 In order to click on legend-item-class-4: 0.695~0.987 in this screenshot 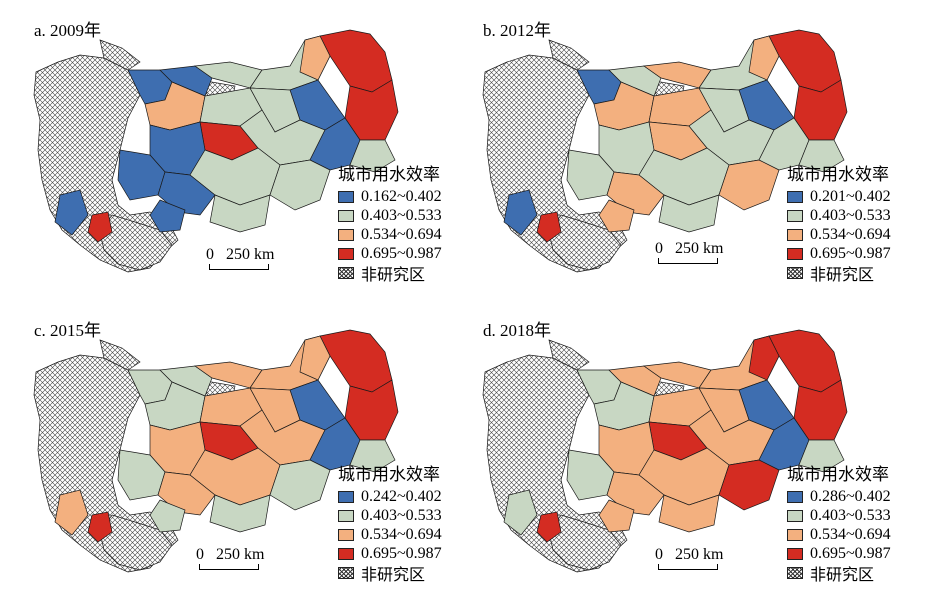, I will do `click(390, 253)`.